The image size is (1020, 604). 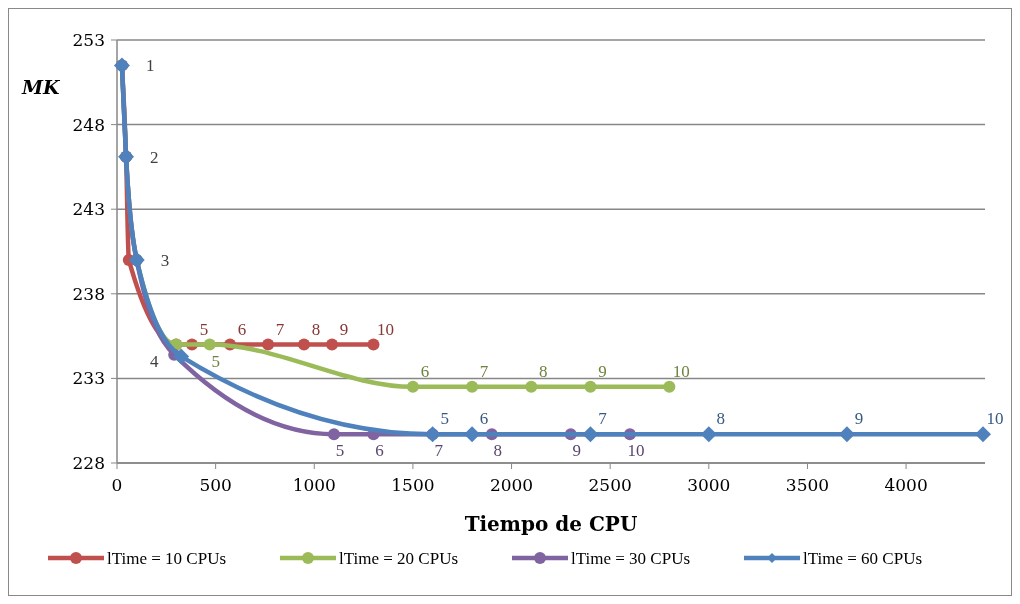 I want to click on x-tick-label: 1500, so click(x=413, y=485).